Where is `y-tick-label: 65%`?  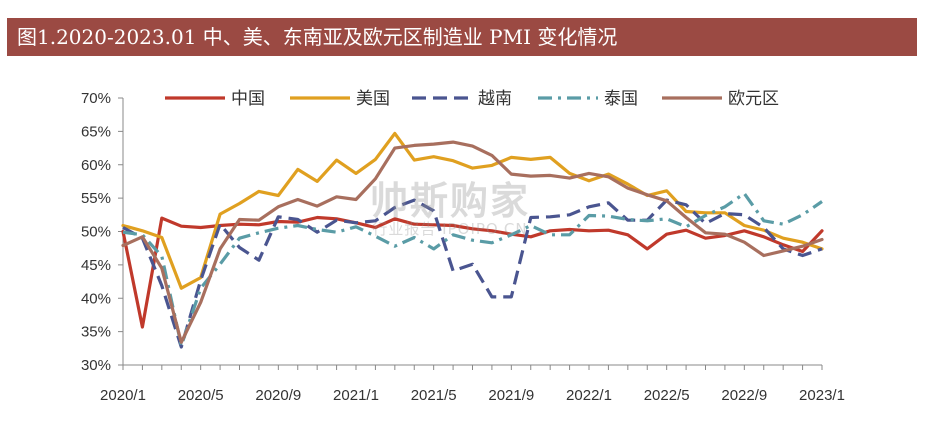
y-tick-label: 65% is located at coordinates (96, 131).